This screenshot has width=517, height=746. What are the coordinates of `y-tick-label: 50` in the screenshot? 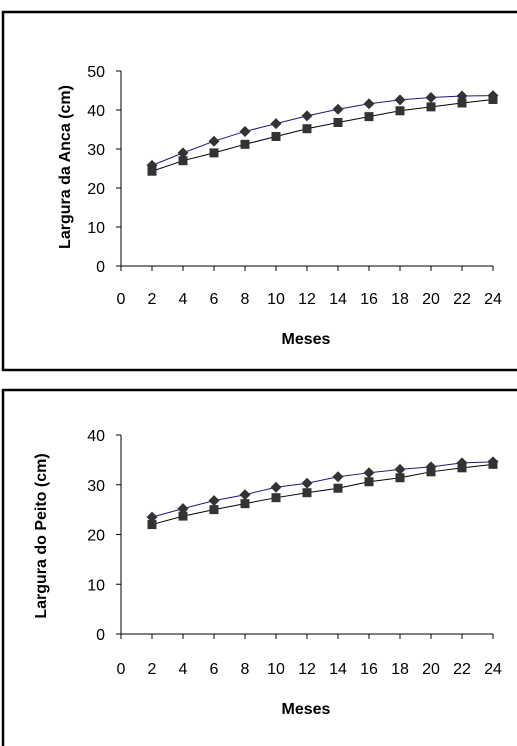 It's located at (96, 72).